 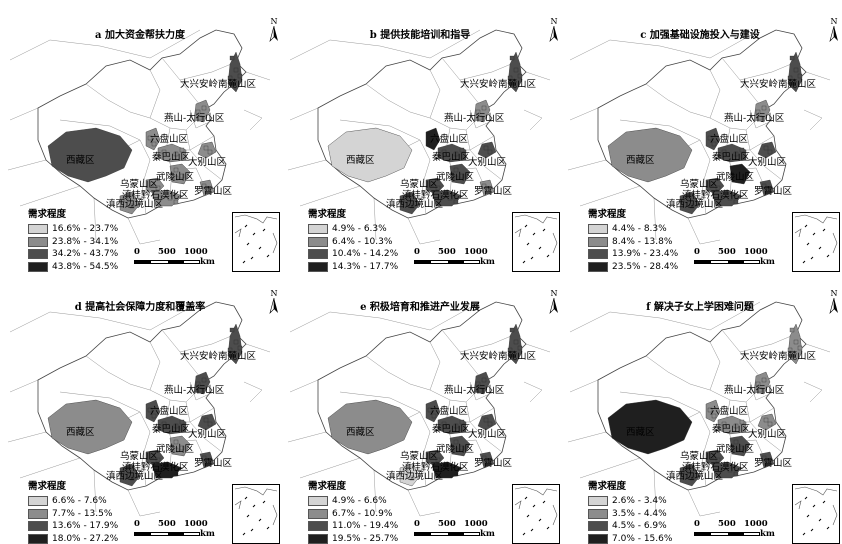 I want to click on legend-item: 14.3% - 17.7%, so click(x=373, y=267).